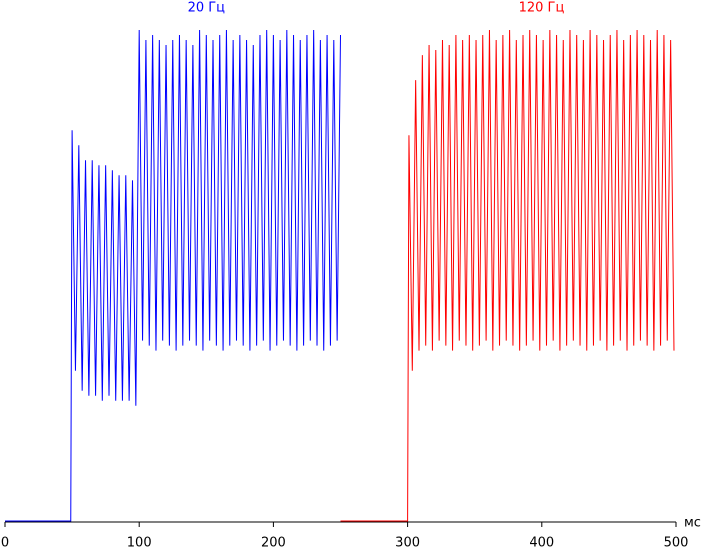  I want to click on x-tick-label: 200, so click(273, 543).